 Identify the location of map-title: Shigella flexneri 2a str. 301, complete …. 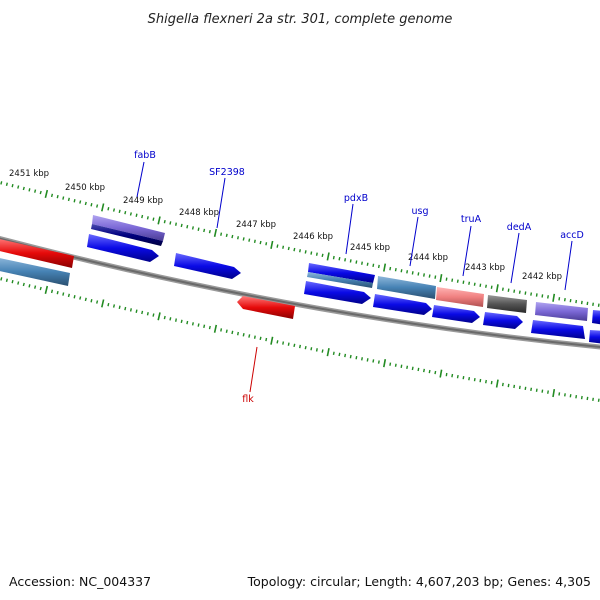
(300, 19).